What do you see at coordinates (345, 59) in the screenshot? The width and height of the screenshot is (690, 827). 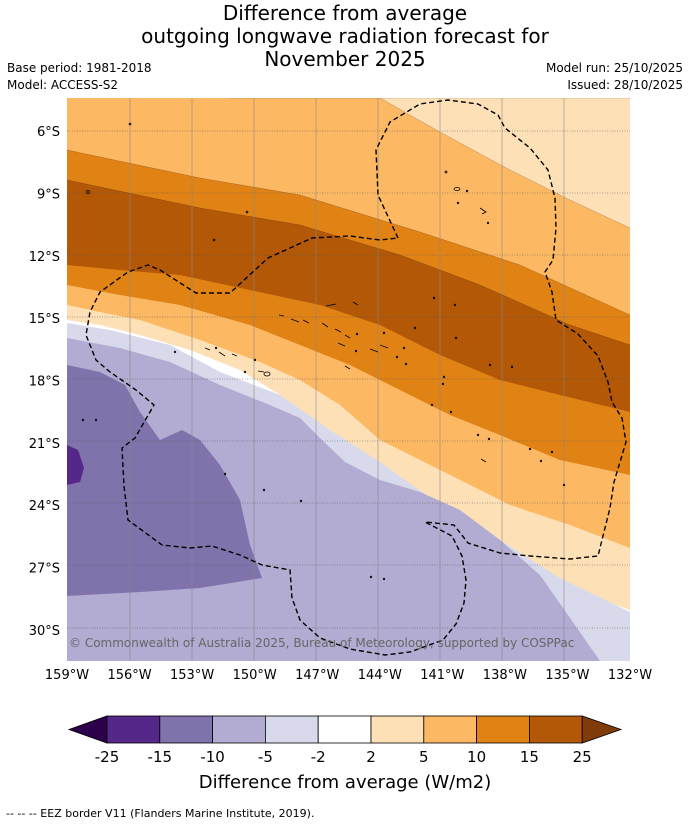 I see `title-line-3: November 2025` at bounding box center [345, 59].